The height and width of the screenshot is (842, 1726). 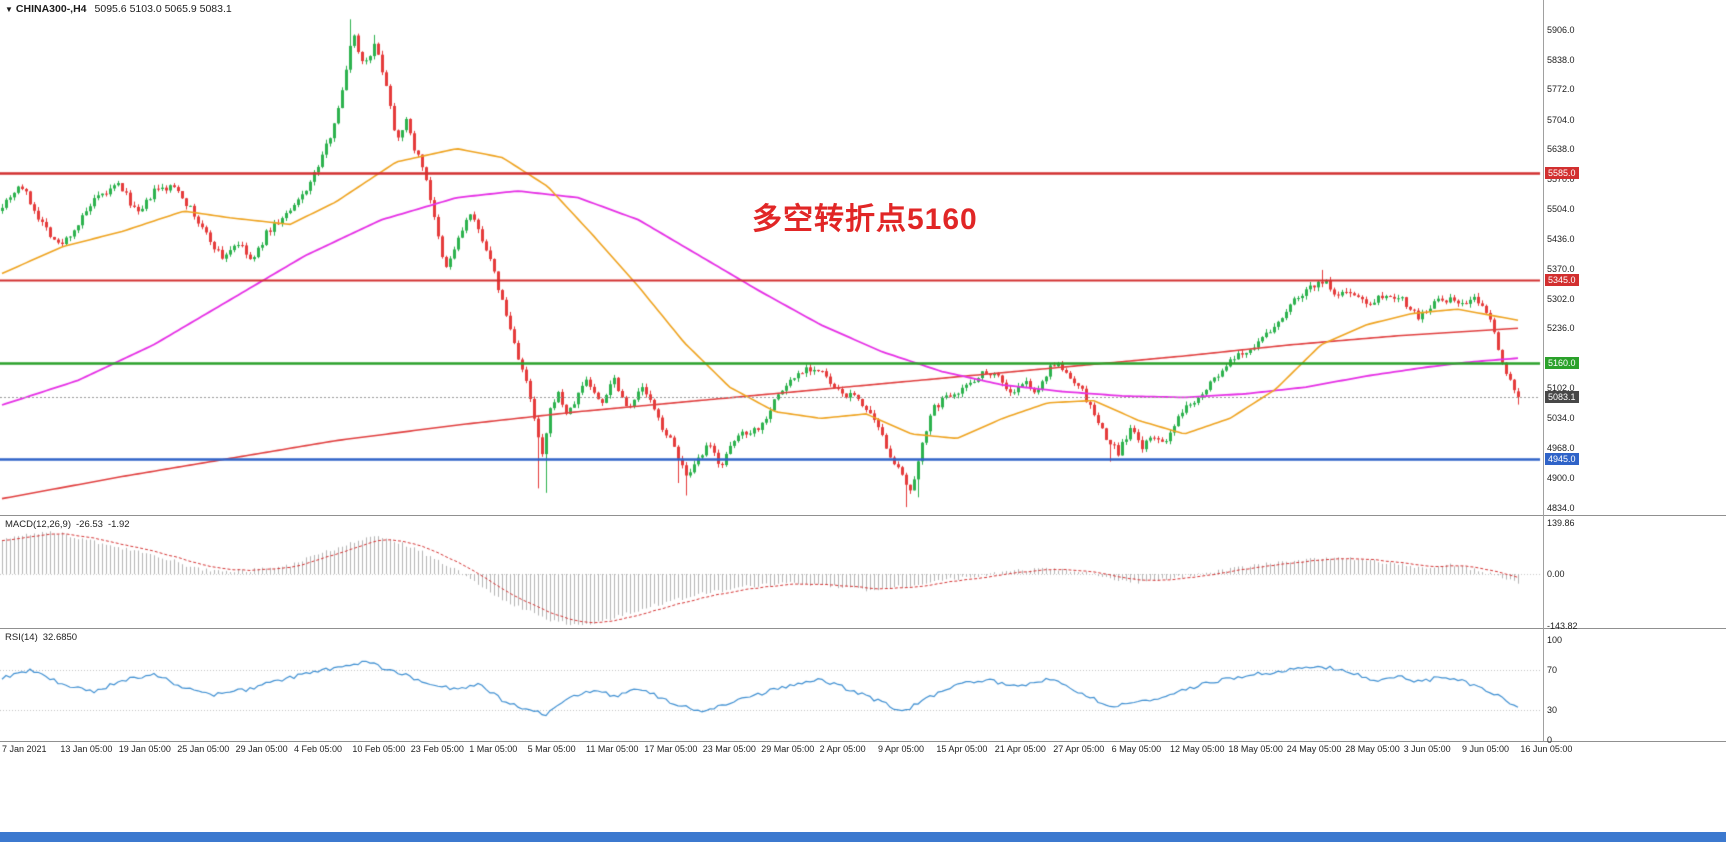 I want to click on time-label: 10 Feb 05:00, so click(x=379, y=749).